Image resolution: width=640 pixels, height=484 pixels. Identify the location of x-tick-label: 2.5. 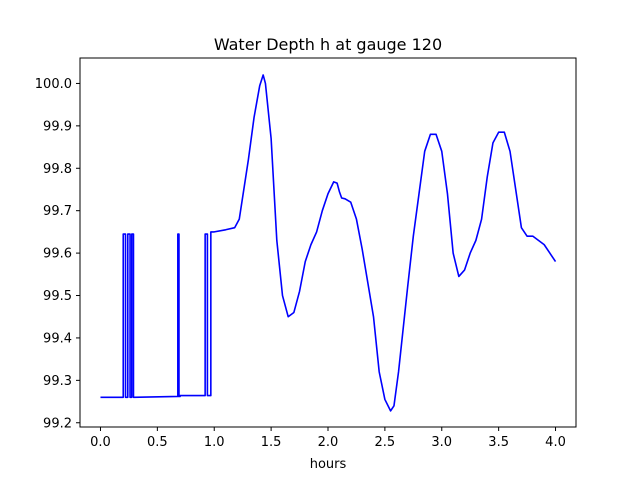
(385, 442).